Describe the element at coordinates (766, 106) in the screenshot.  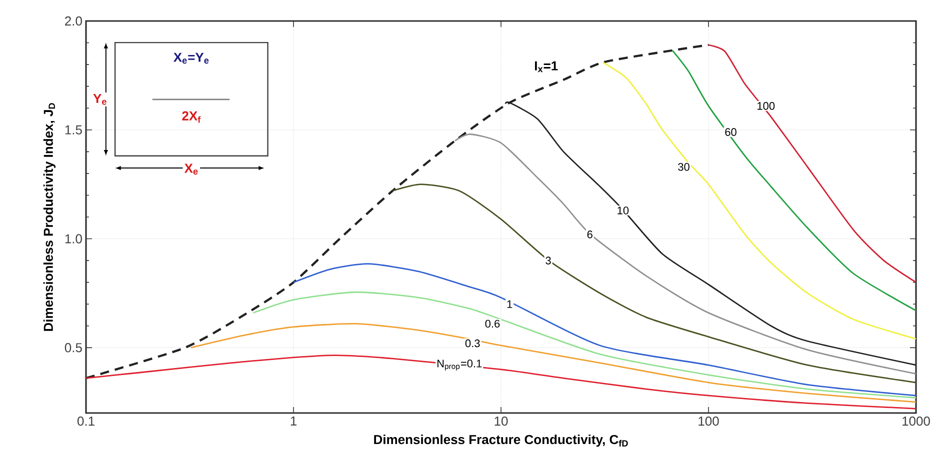
I see `annotation: 100` at that location.